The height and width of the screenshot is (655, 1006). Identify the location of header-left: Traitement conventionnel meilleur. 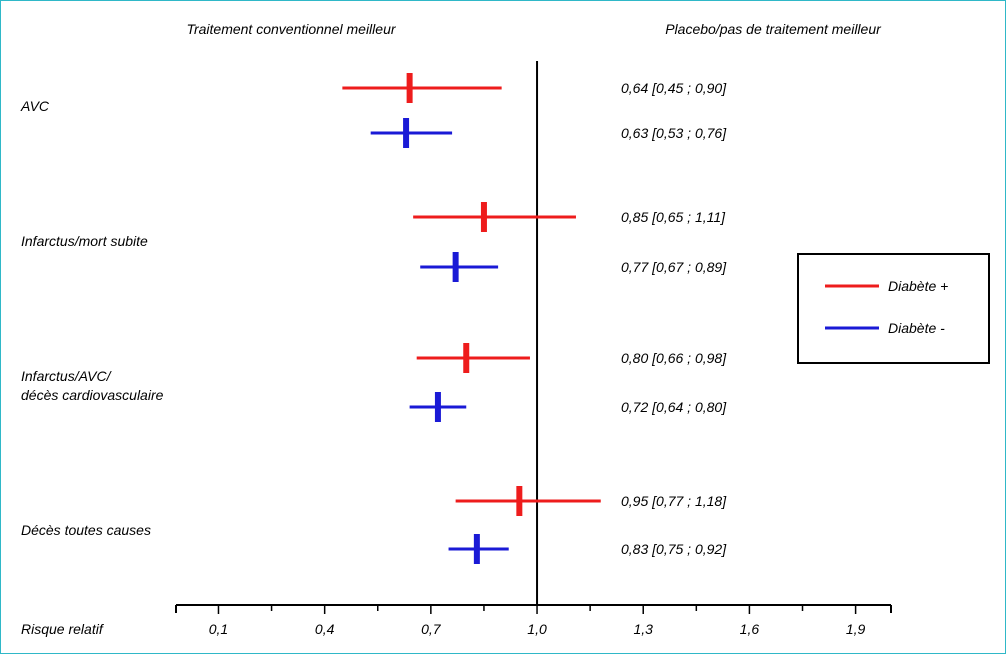
(291, 29).